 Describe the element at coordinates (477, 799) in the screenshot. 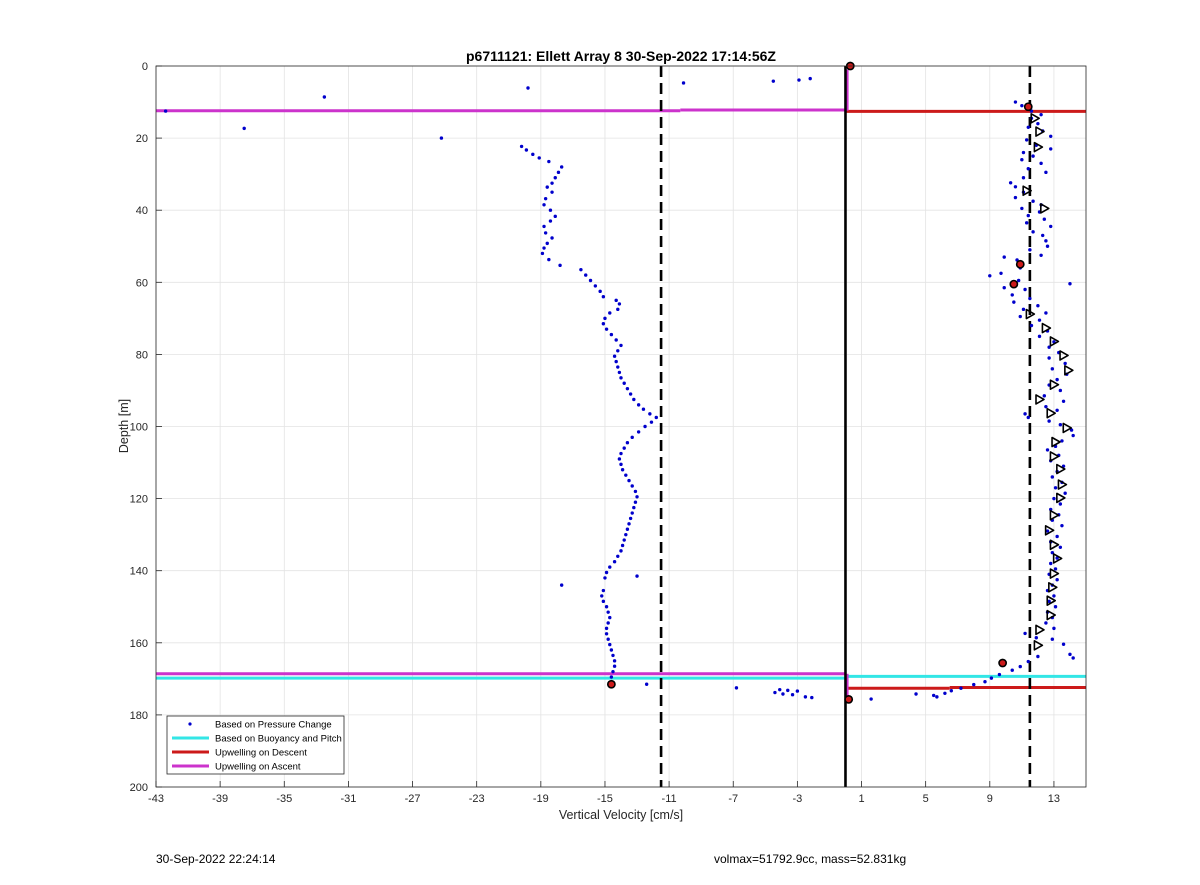

I see `x-tick-label: -23` at that location.